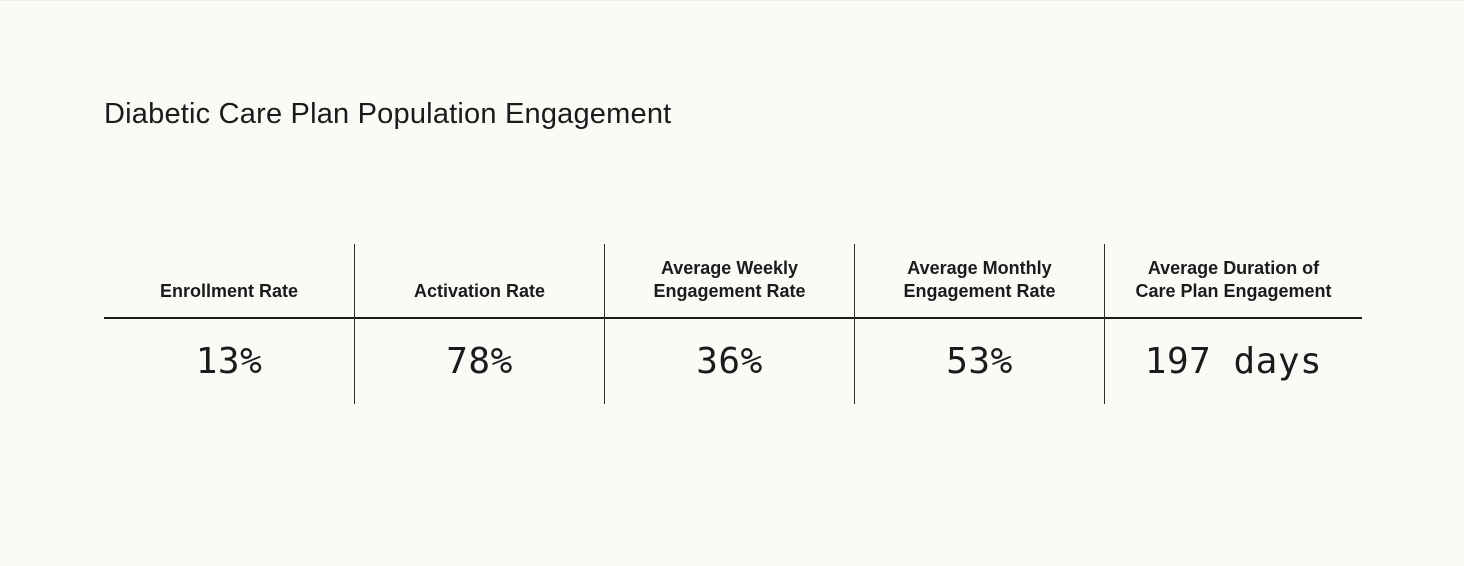 The height and width of the screenshot is (566, 1464). What do you see at coordinates (229, 324) in the screenshot?
I see `metric-column-enrollment-rate: Enrollment Rate 13%` at bounding box center [229, 324].